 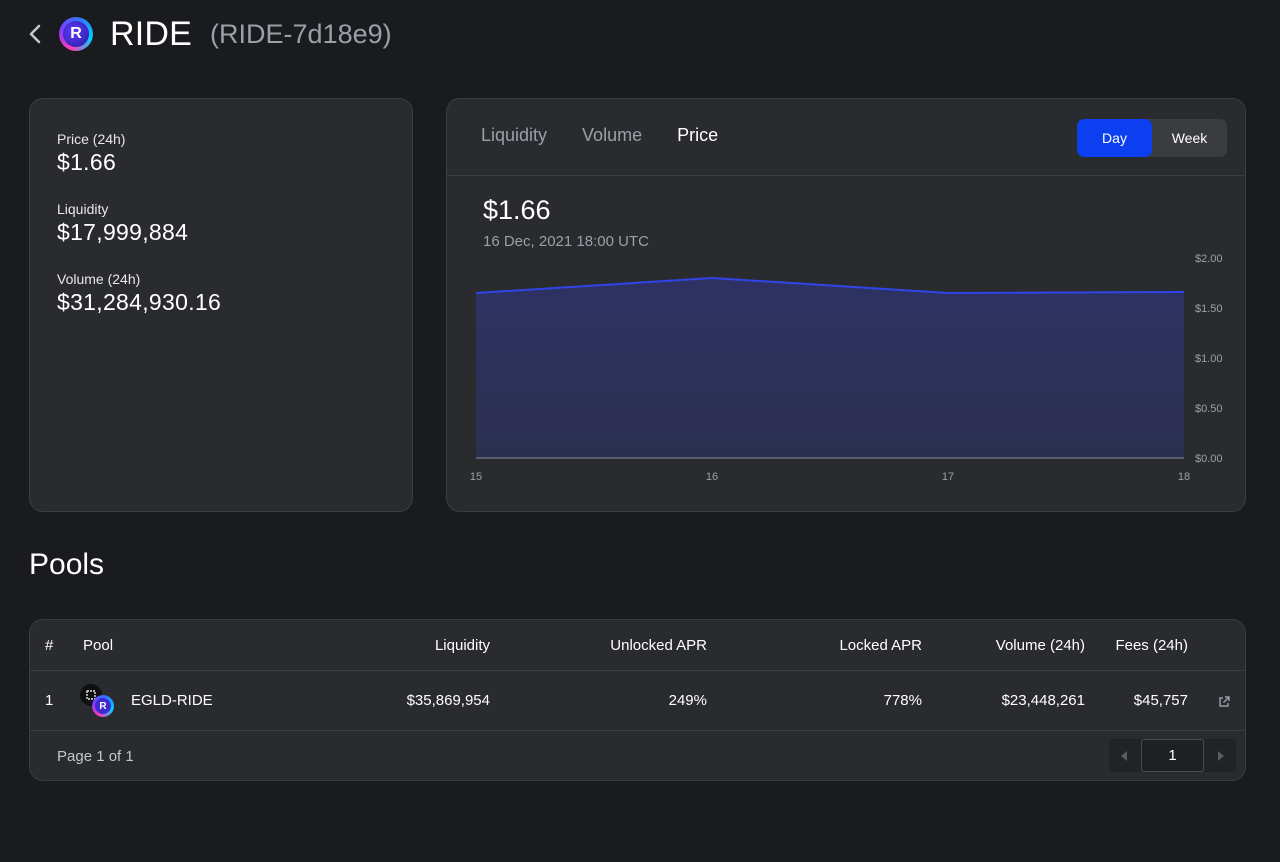 I want to click on volume-value: $31,284,930.16, so click(x=139, y=302).